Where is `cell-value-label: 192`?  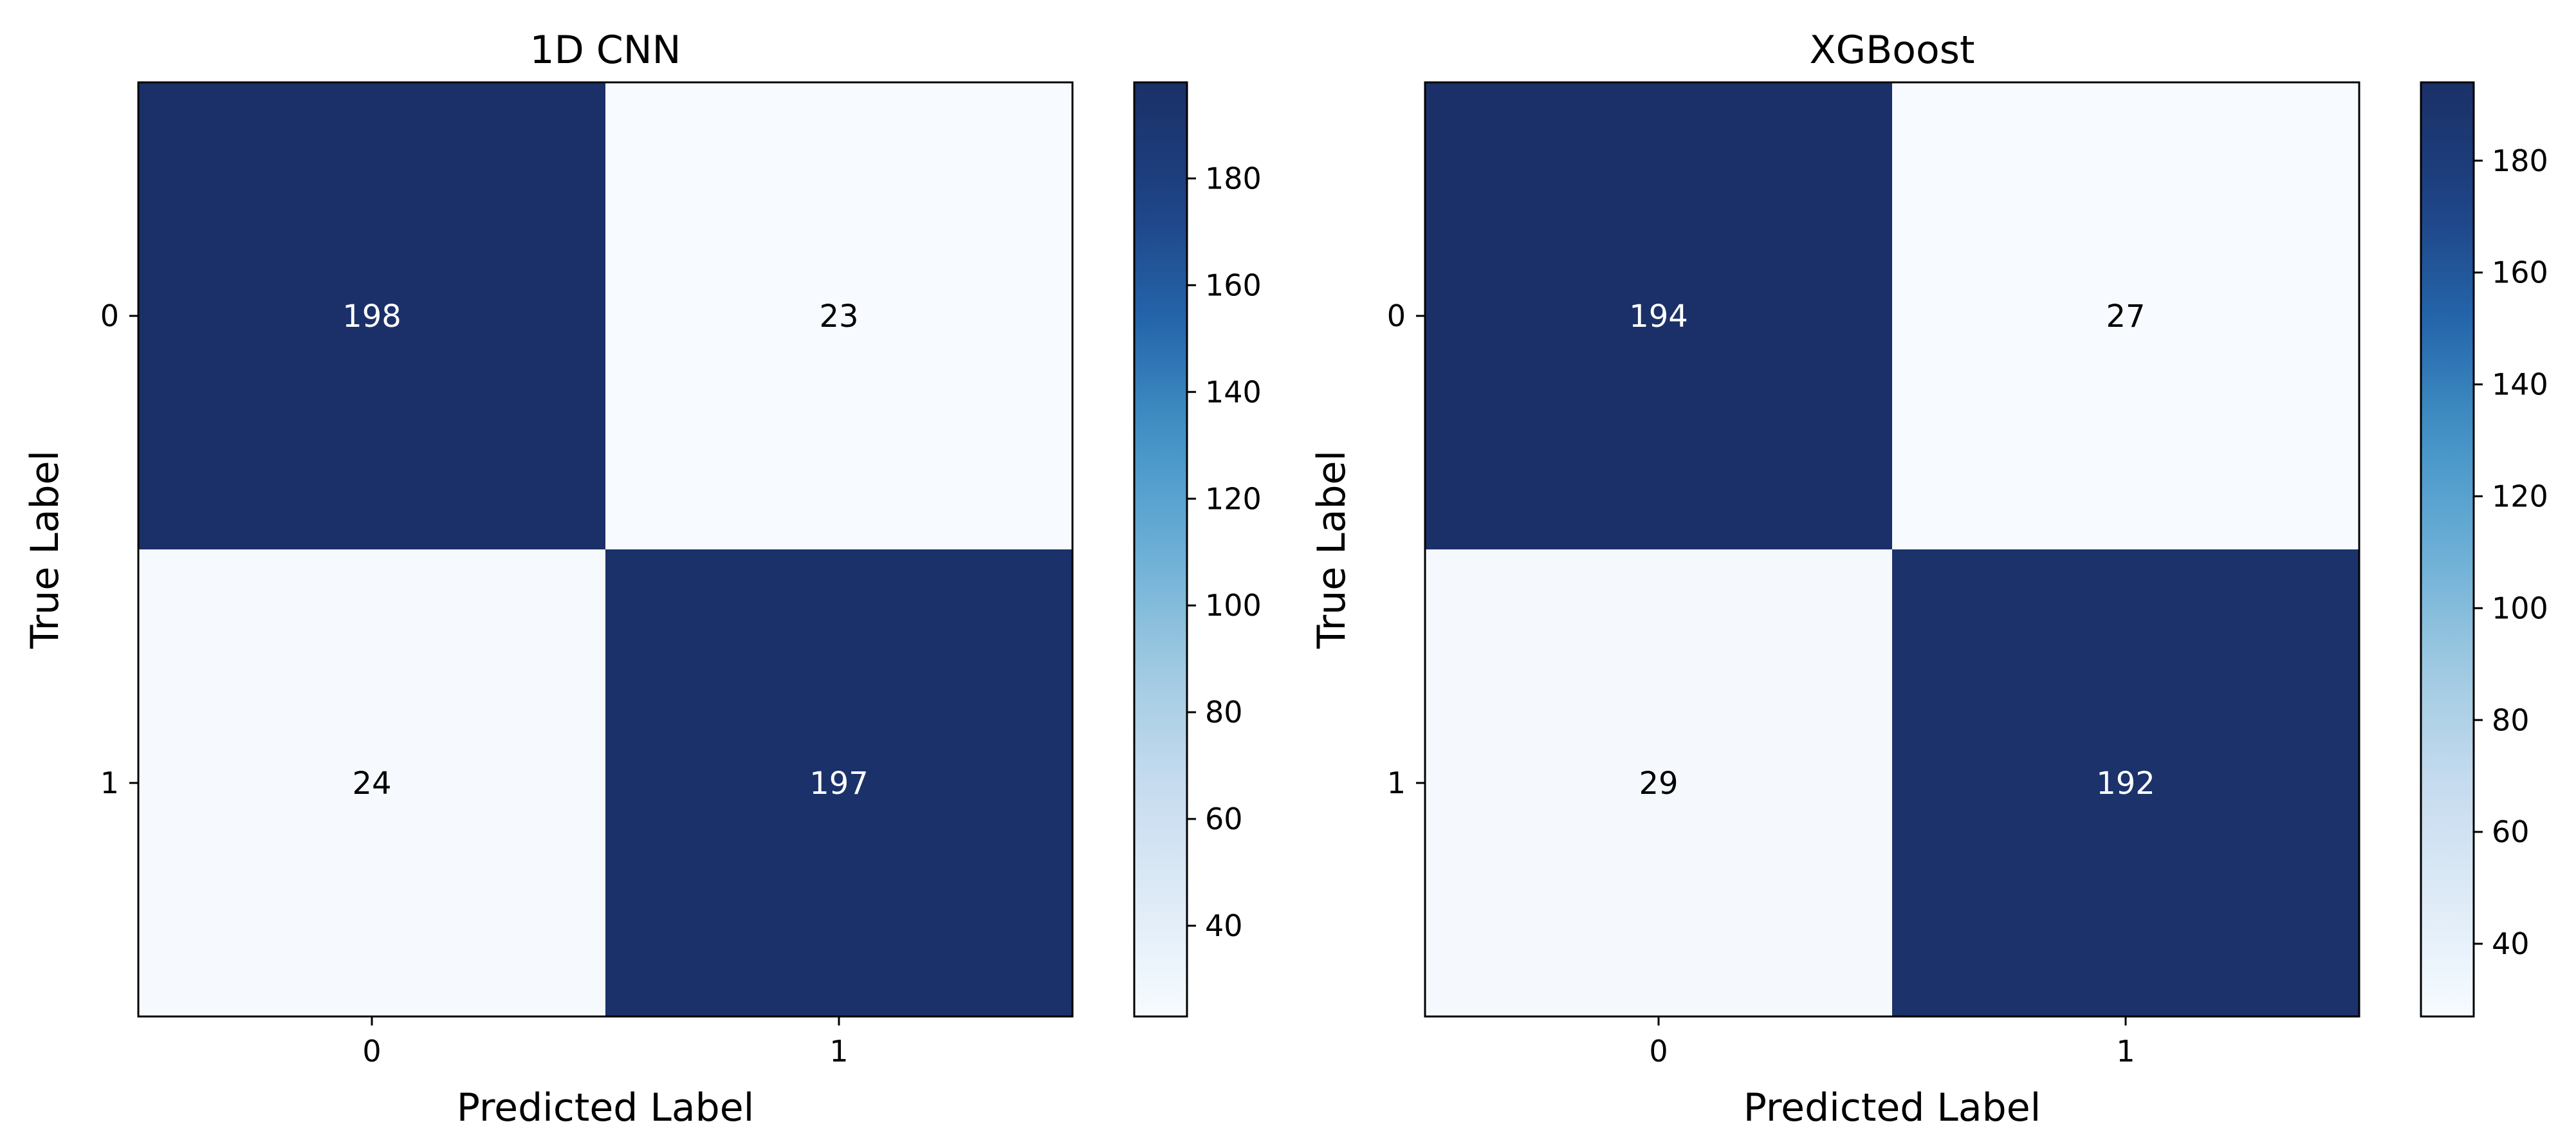 cell-value-label: 192 is located at coordinates (2125, 784).